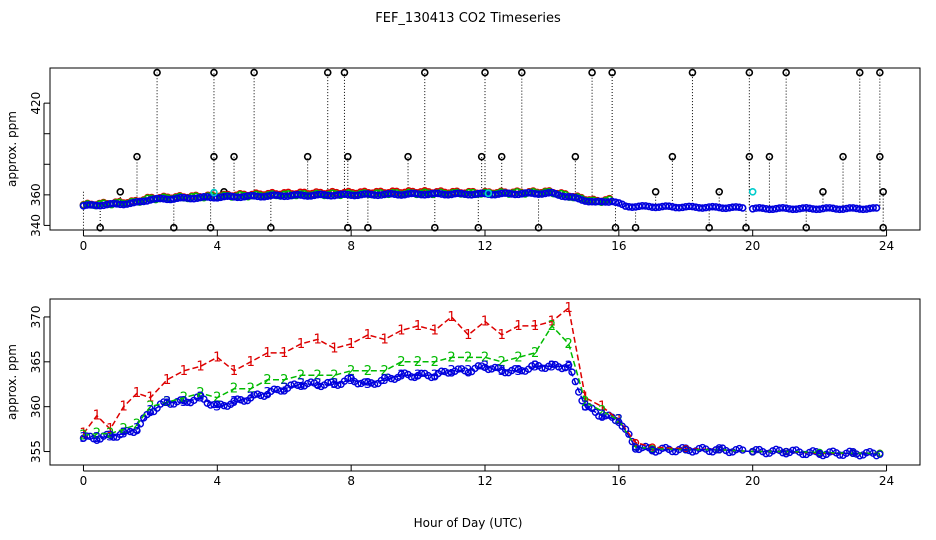 The image size is (936, 540). I want to click on y-tick-label: 340, so click(36, 225).